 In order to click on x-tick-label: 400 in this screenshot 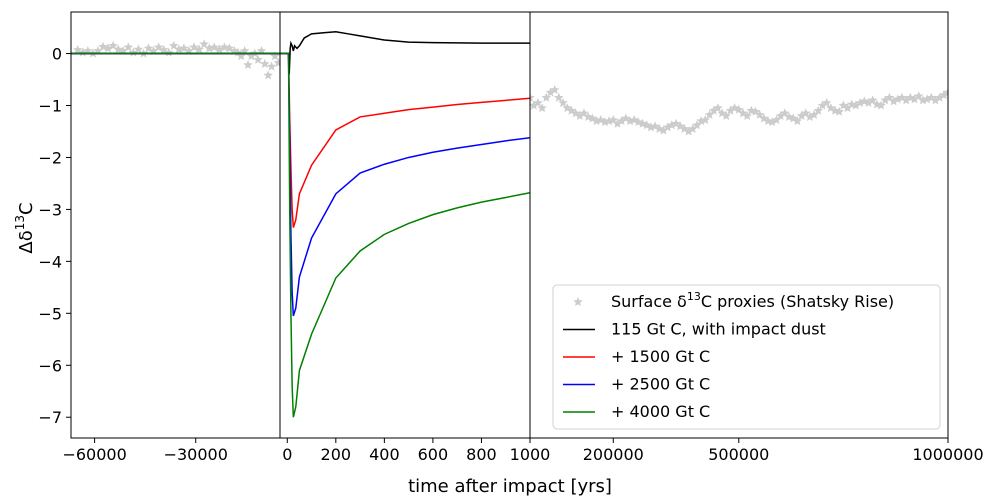, I will do `click(384, 454)`.